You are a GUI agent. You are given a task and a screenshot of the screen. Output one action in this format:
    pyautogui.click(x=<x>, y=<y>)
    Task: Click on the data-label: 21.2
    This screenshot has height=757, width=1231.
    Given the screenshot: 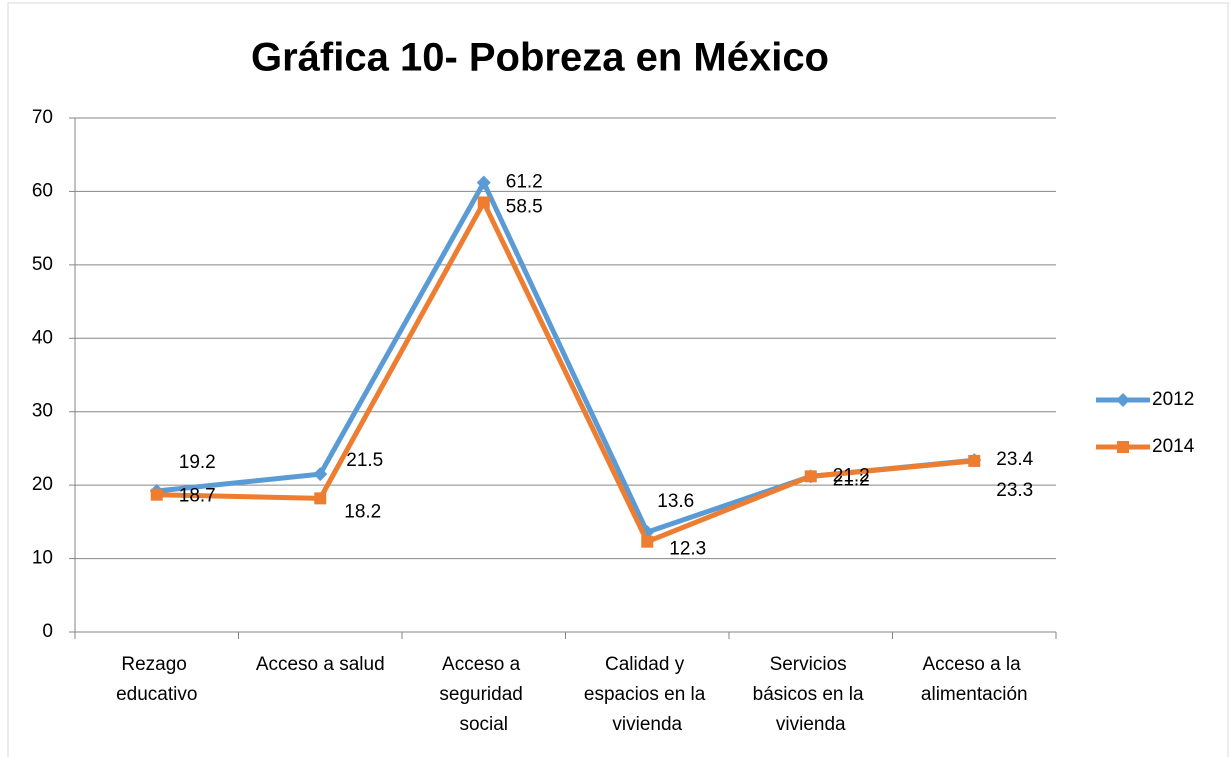 What is the action you would take?
    pyautogui.click(x=851, y=475)
    